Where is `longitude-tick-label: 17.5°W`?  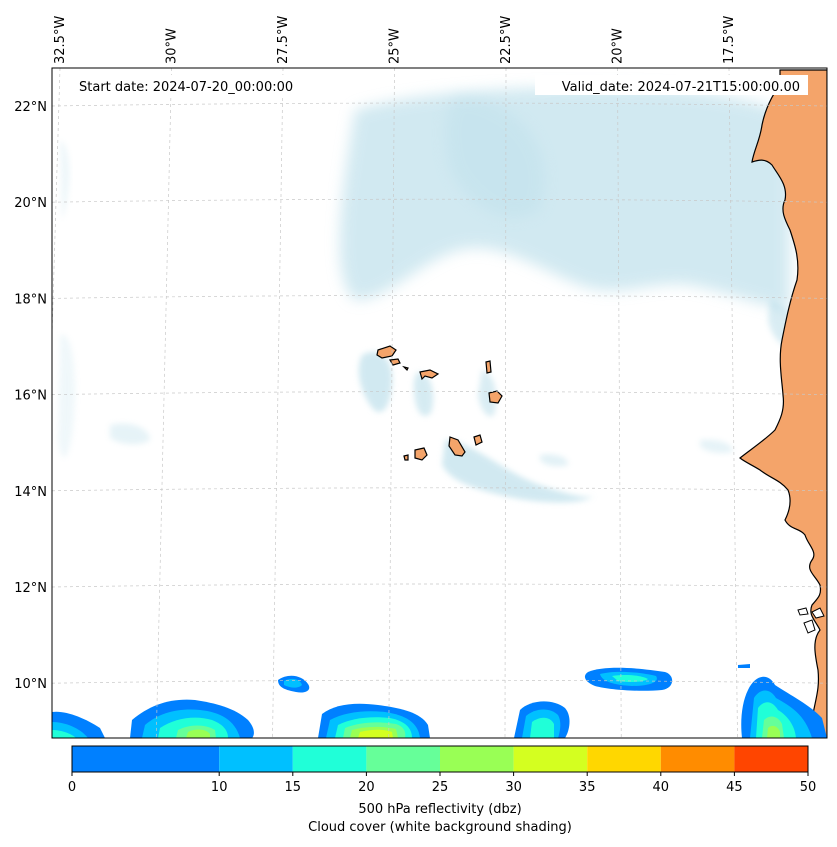 longitude-tick-label: 17.5°W is located at coordinates (729, 40).